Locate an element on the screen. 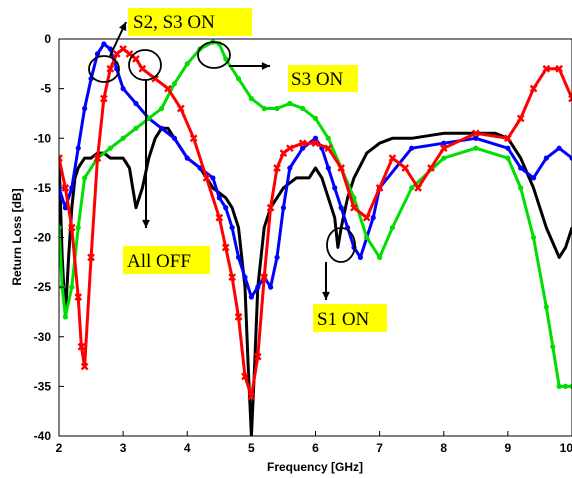 The image size is (572, 478). annotation-callout: S1 ON is located at coordinates (350, 318).